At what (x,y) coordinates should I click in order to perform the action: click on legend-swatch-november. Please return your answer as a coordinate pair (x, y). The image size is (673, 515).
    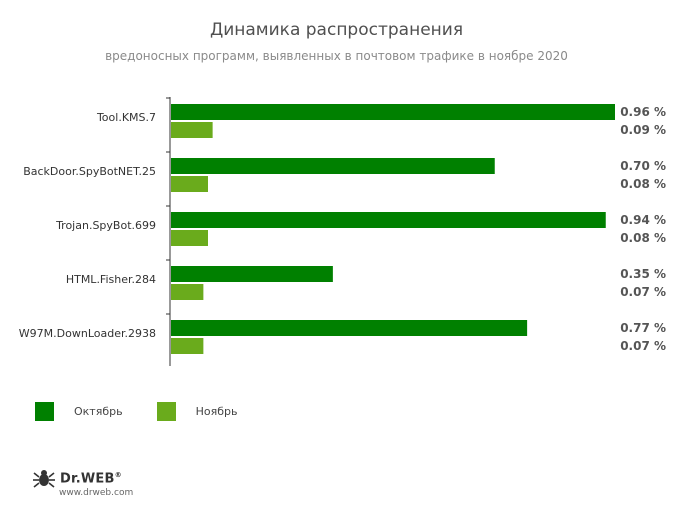
    Looking at the image, I should click on (166, 411).